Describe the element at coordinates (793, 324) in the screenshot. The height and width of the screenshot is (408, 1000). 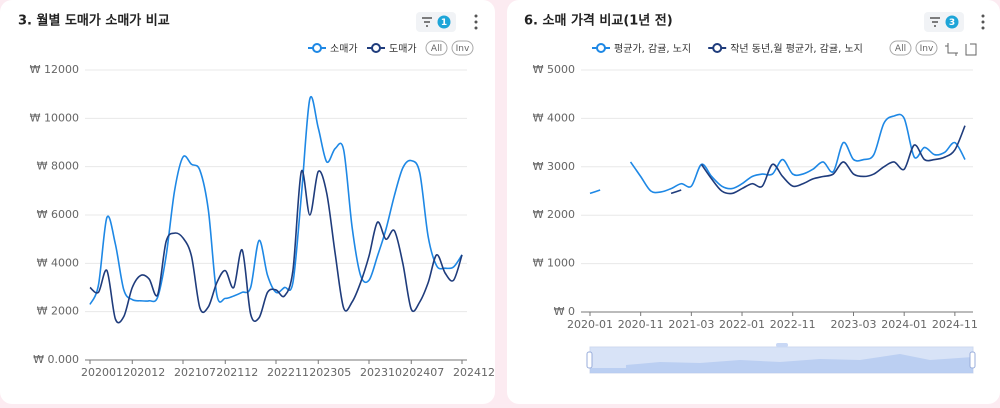
I see `x-tick-label: 2022-11` at that location.